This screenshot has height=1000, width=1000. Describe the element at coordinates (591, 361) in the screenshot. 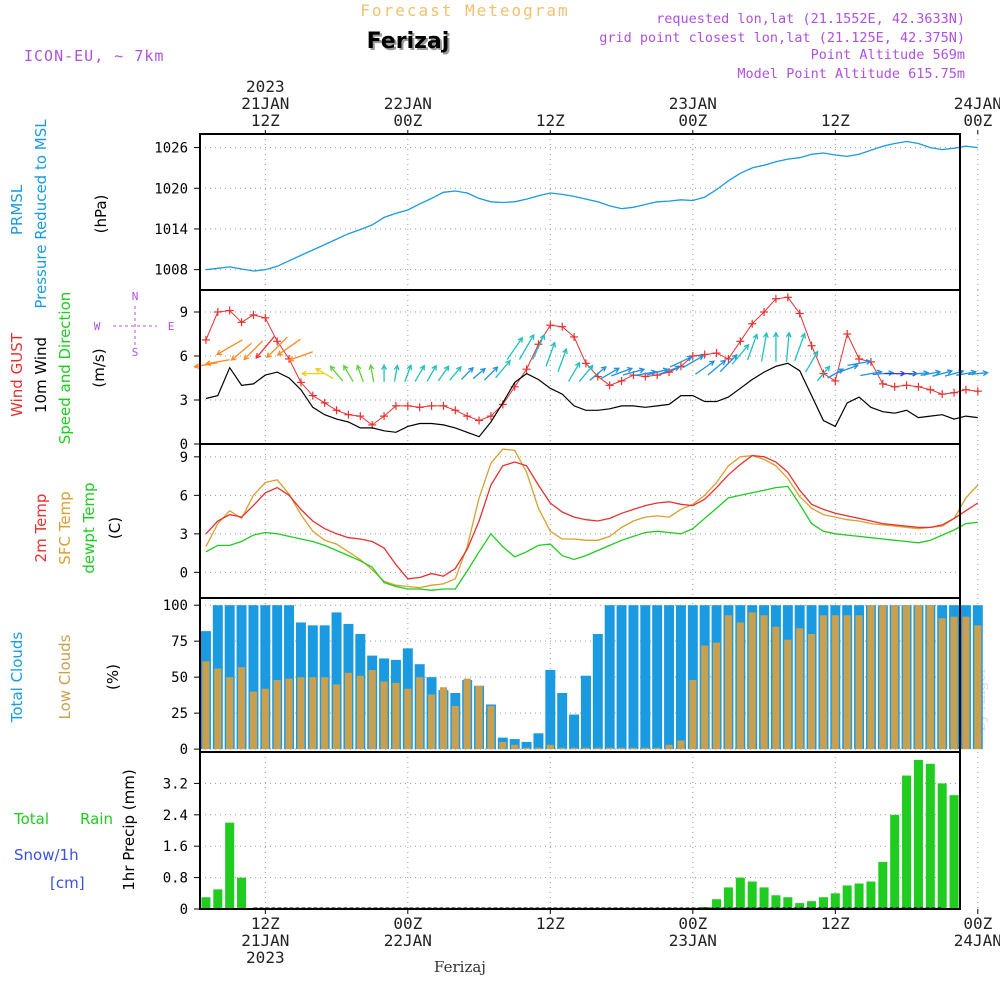

I see `gust-line` at that location.